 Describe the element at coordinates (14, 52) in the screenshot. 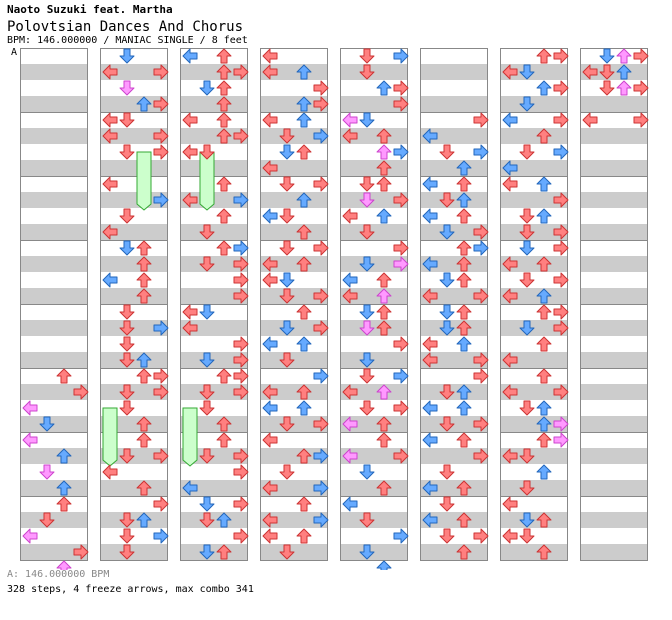

I see `bpm-marker-label: A` at that location.